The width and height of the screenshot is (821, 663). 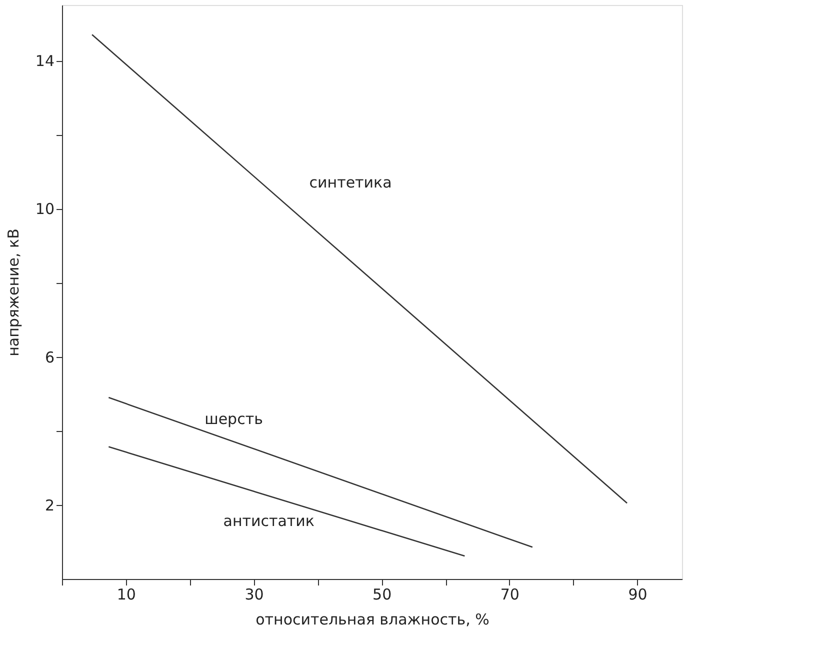 What do you see at coordinates (233, 419) in the screenshot?
I see `series-label: шерсть` at bounding box center [233, 419].